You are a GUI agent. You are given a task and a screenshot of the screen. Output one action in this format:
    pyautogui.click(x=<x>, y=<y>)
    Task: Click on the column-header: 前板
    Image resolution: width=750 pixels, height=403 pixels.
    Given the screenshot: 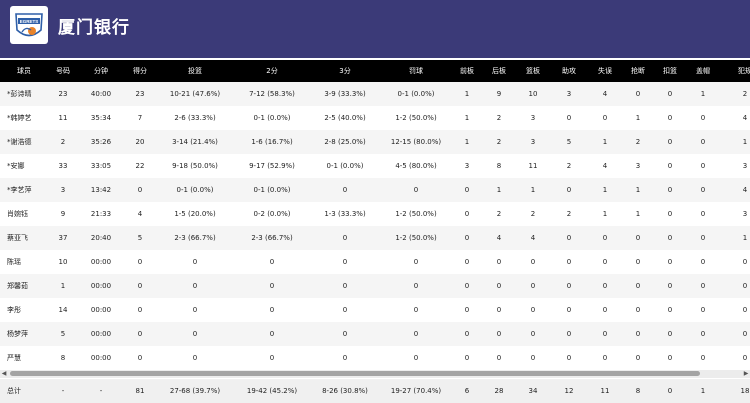 What is the action you would take?
    pyautogui.click(x=467, y=71)
    